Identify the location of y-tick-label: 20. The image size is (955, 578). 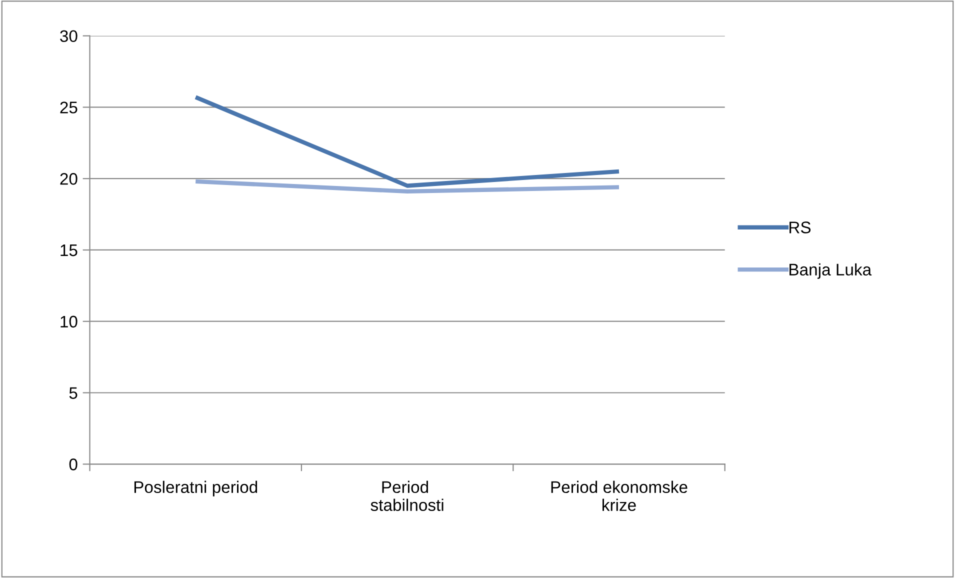
(69, 179).